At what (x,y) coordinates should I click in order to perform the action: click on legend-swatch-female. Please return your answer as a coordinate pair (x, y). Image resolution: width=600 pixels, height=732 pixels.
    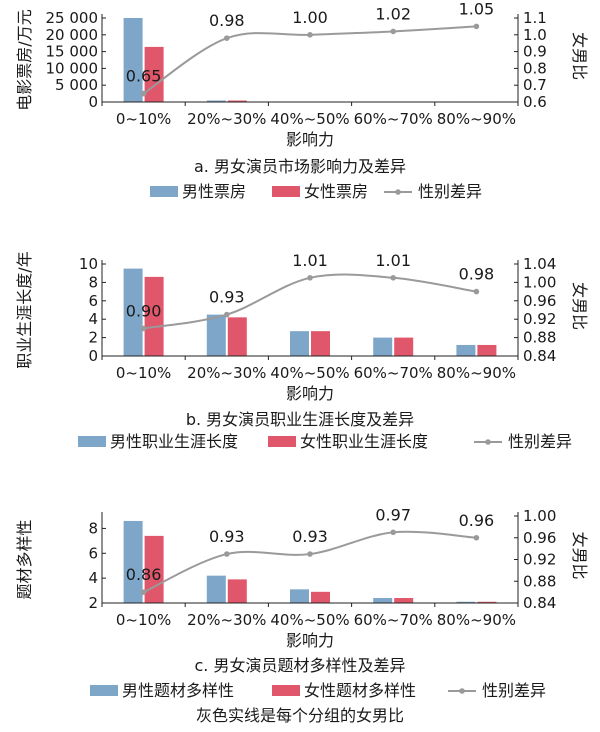
    Looking at the image, I should click on (282, 441).